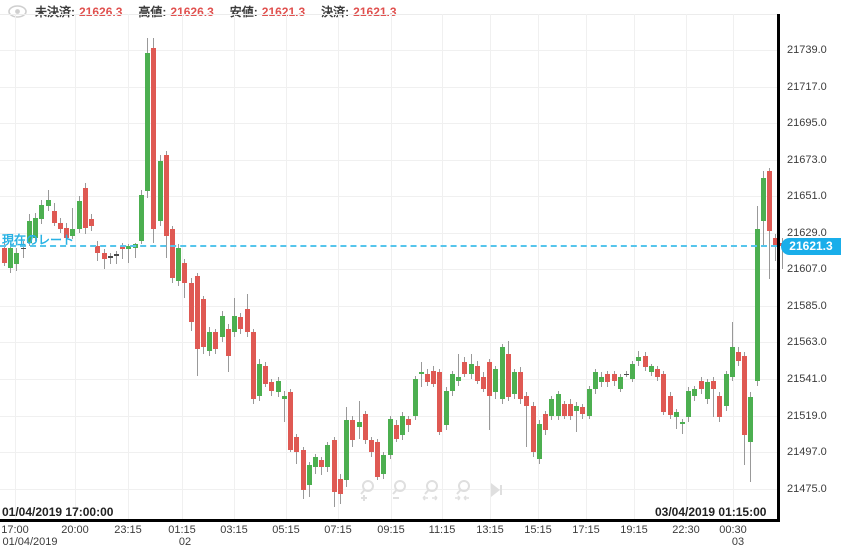  What do you see at coordinates (807, 123) in the screenshot?
I see `price-tick-label: 21695.0` at bounding box center [807, 123].